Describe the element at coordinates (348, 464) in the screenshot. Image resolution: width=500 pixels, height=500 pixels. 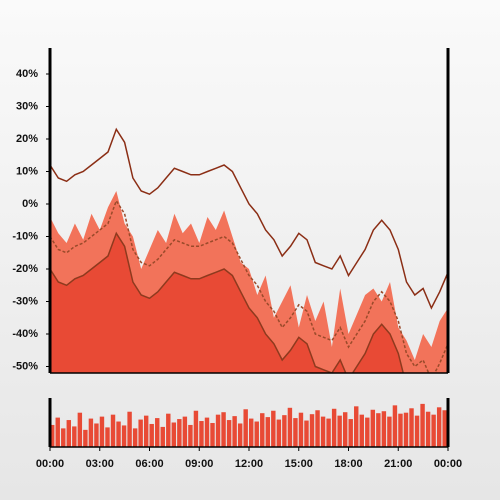
I see `x-tick-label: 18:00` at that location.